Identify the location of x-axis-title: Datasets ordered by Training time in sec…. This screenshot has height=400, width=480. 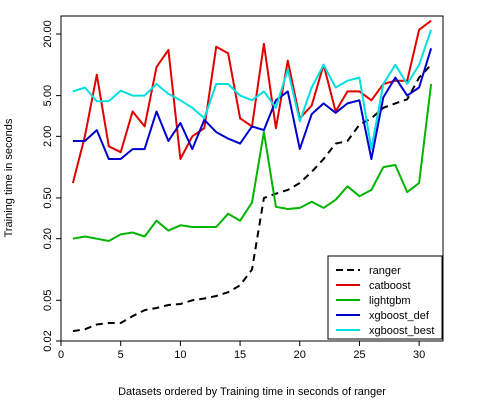
(252, 392).